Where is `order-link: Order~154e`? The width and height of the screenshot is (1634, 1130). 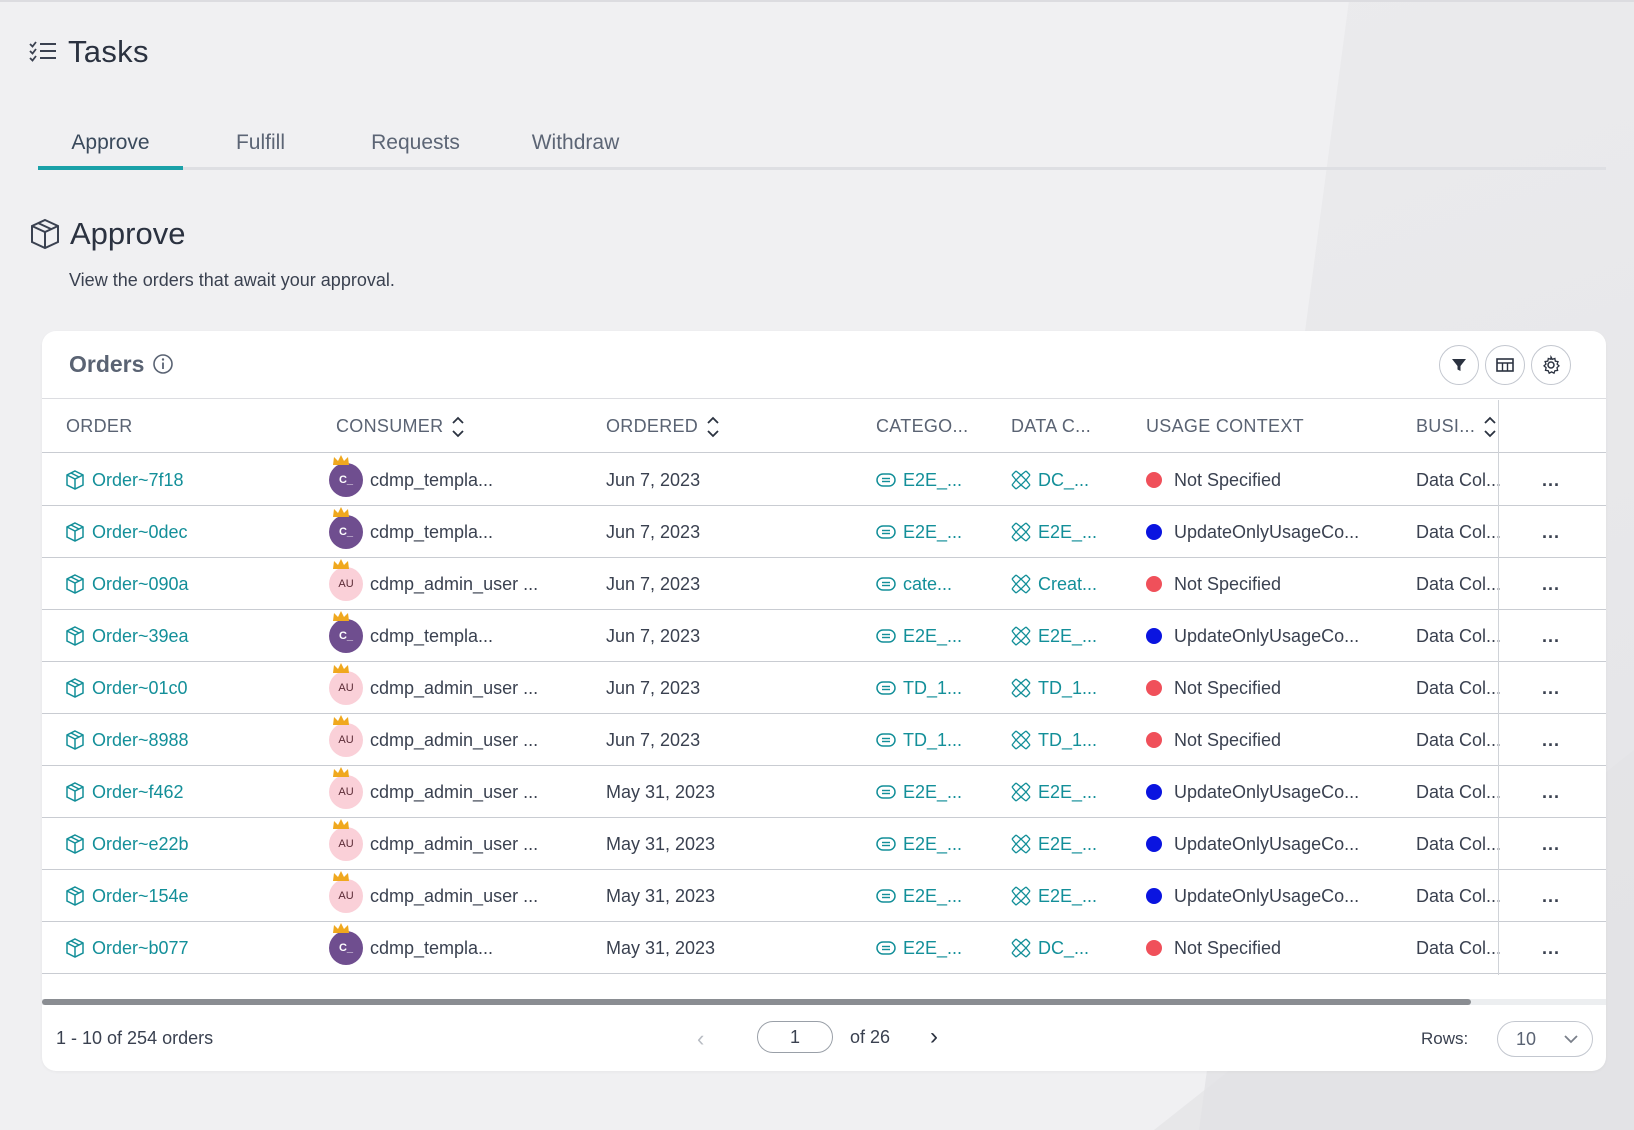
order-link: Order~154e is located at coordinates (126, 896).